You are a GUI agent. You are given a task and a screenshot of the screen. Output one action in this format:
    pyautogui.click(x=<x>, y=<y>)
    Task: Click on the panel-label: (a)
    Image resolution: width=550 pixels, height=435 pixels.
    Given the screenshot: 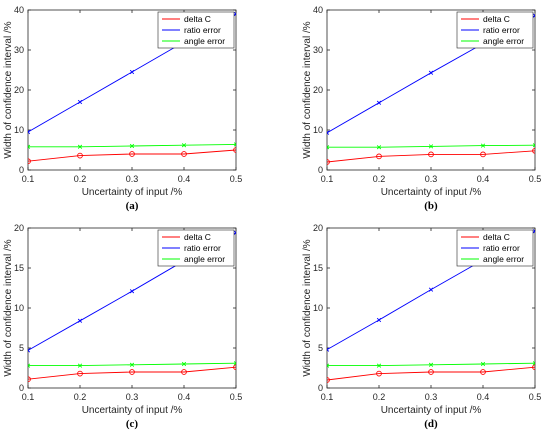 What is the action you would take?
    pyautogui.click(x=132, y=206)
    